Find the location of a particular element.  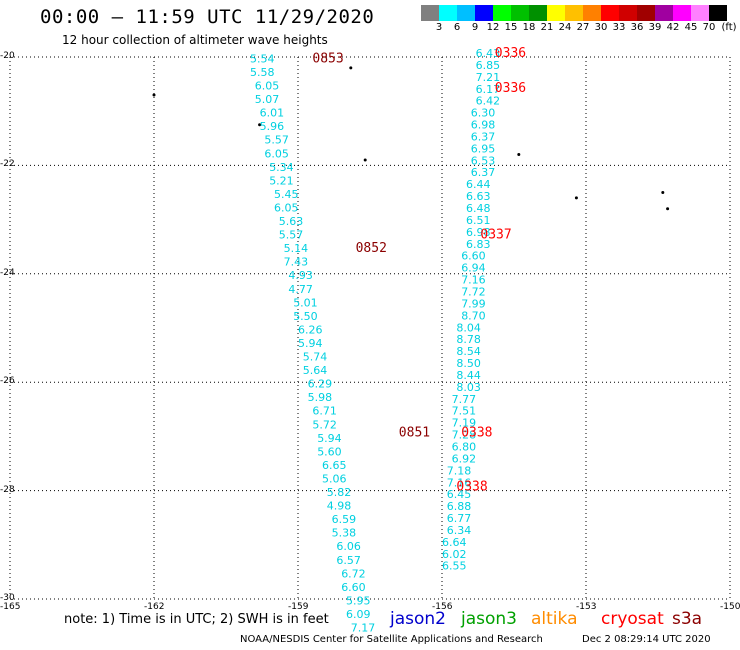

swh-value: 7.18 is located at coordinates (459, 470).